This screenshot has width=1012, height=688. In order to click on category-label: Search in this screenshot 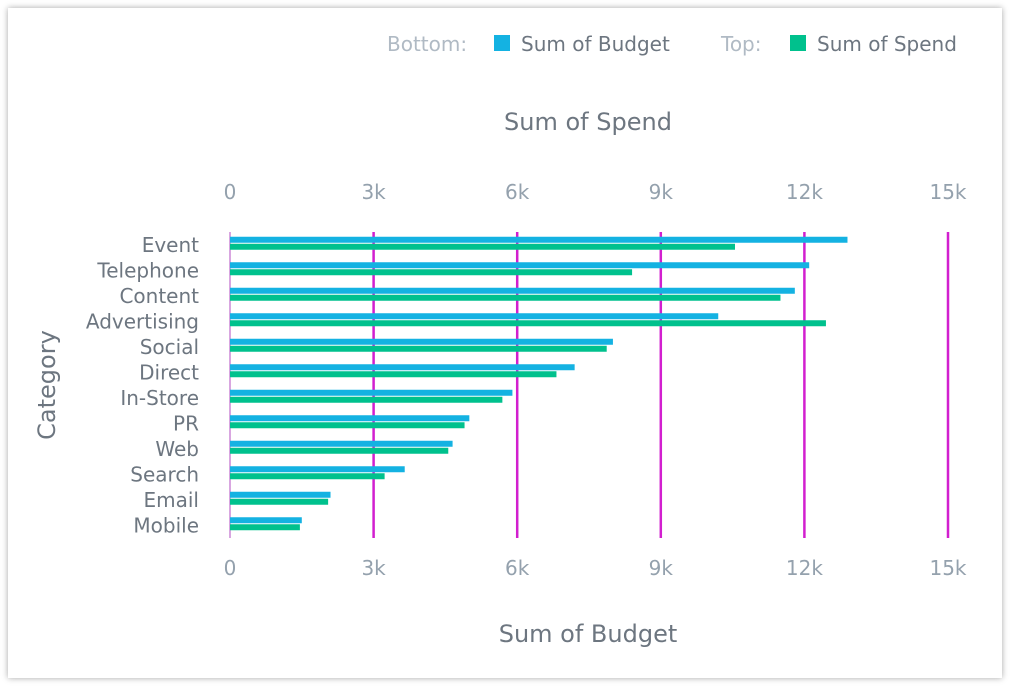, I will do `click(164, 474)`.